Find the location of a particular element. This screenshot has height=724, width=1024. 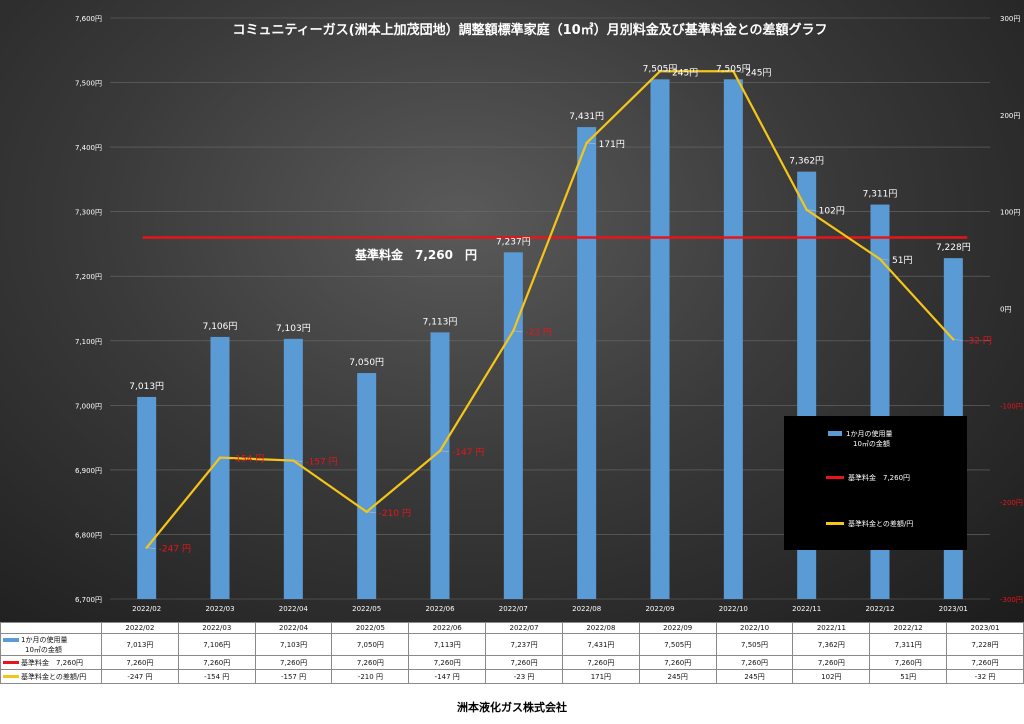

table-cell: 7,050円 is located at coordinates (370, 644).